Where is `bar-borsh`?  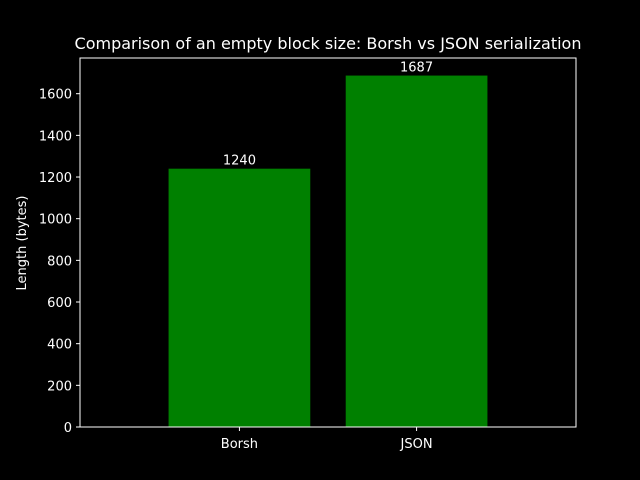 bar-borsh is located at coordinates (239, 297).